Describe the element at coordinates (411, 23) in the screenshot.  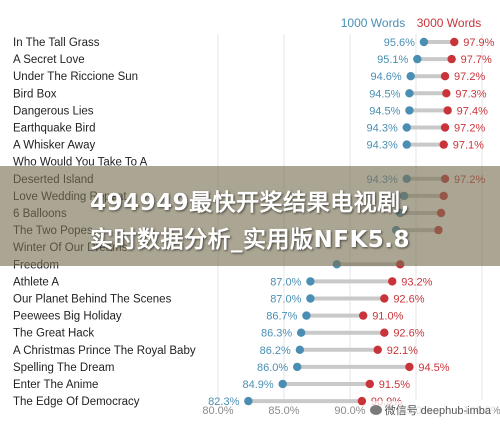
I see `legend: 1000 Words 3000 Words` at that location.